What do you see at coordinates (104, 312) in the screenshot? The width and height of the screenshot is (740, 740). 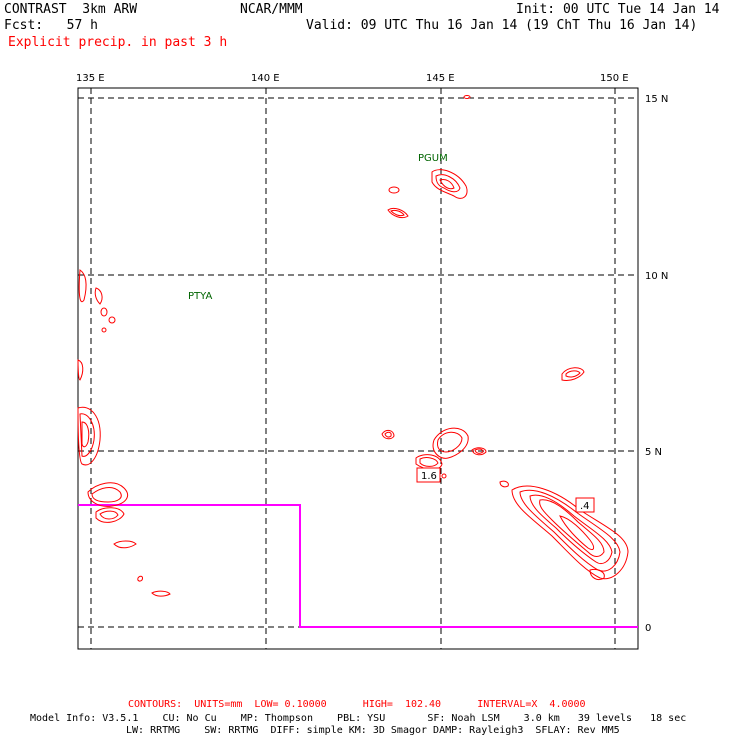 I see `contour-palau-dot-a` at bounding box center [104, 312].